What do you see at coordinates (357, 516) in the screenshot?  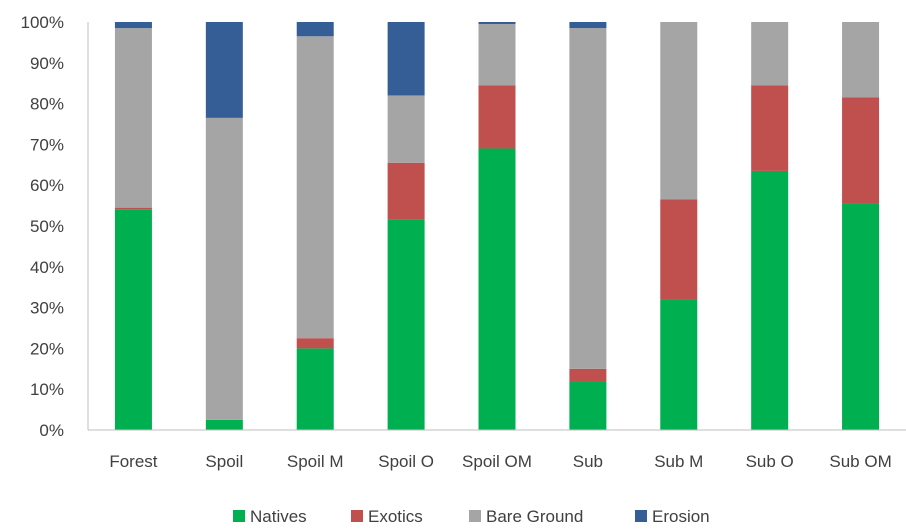 I see `legend-swatch-exotics` at bounding box center [357, 516].